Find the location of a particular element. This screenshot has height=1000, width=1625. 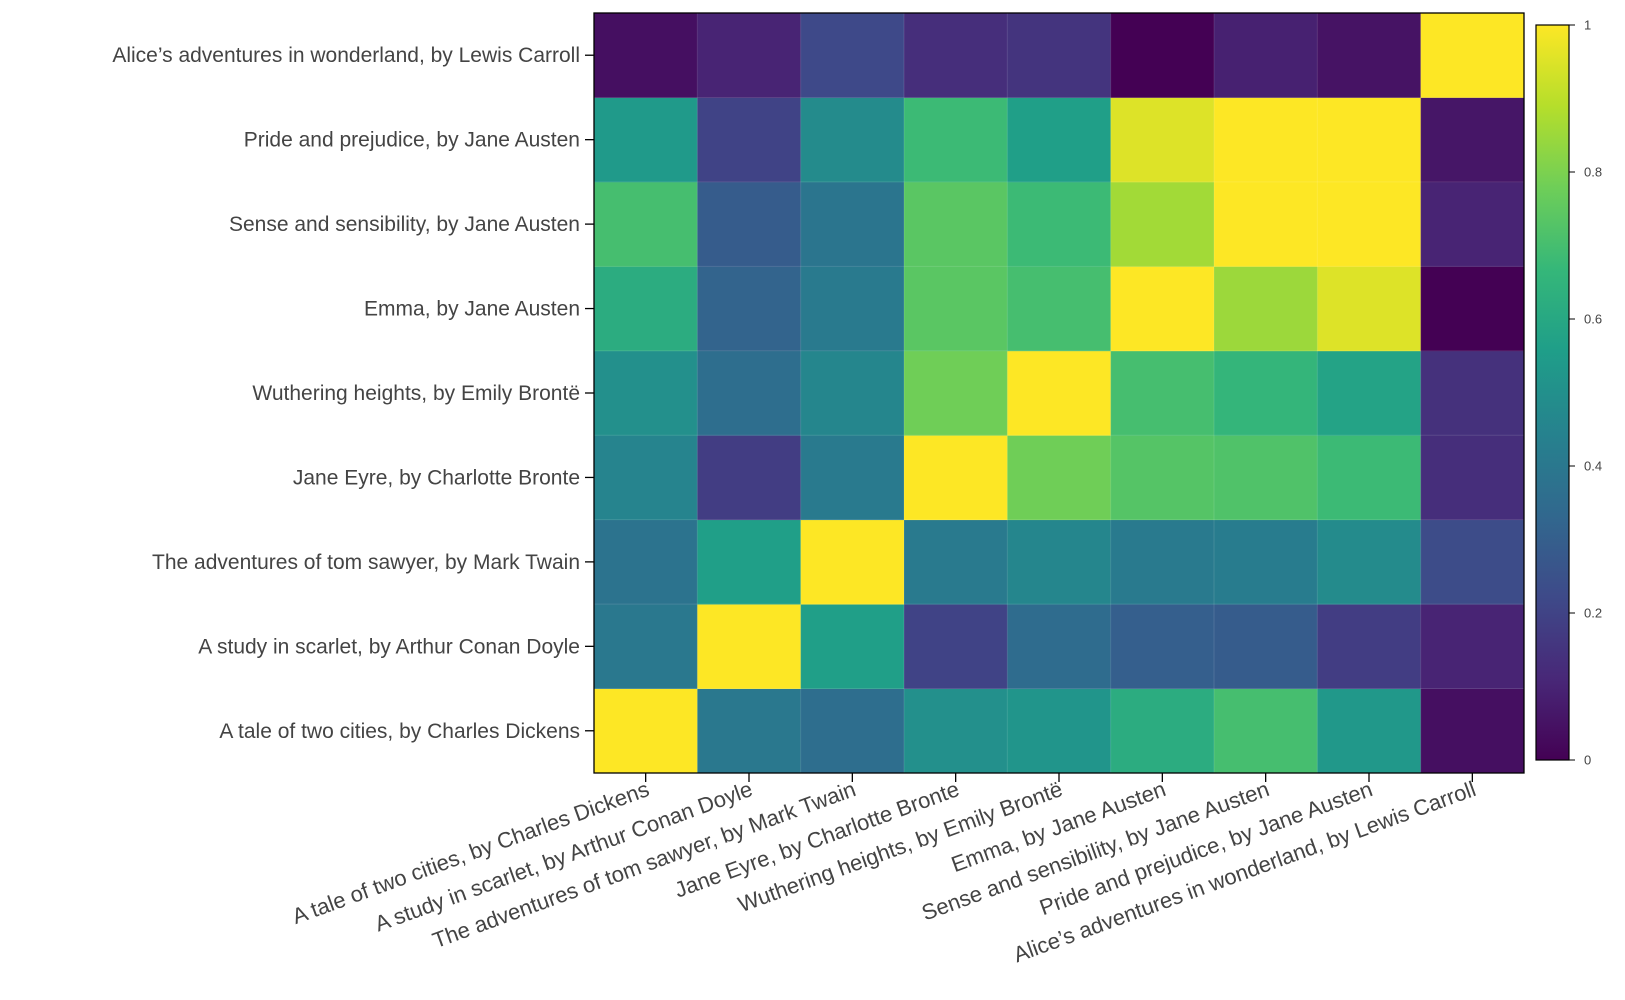

colorbar-tick-label: 1 is located at coordinates (1587, 25).